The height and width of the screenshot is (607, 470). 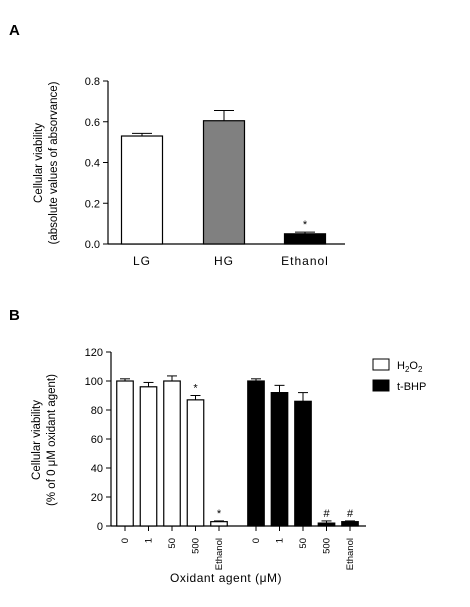 What do you see at coordinates (97, 469) in the screenshot?
I see `panel-b-y-tick-label: 40` at bounding box center [97, 469].